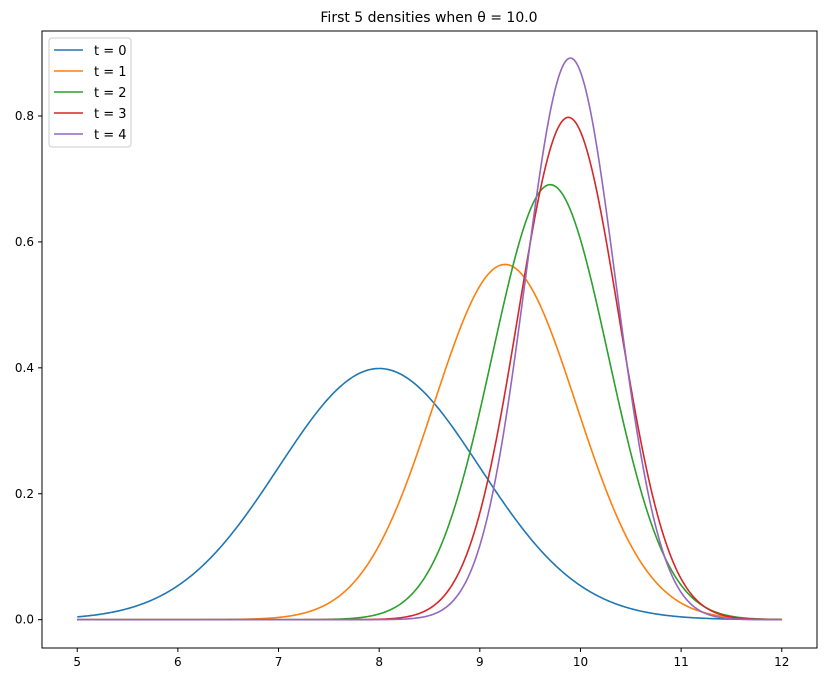  I want to click on x-tick-label: 7, so click(279, 662).